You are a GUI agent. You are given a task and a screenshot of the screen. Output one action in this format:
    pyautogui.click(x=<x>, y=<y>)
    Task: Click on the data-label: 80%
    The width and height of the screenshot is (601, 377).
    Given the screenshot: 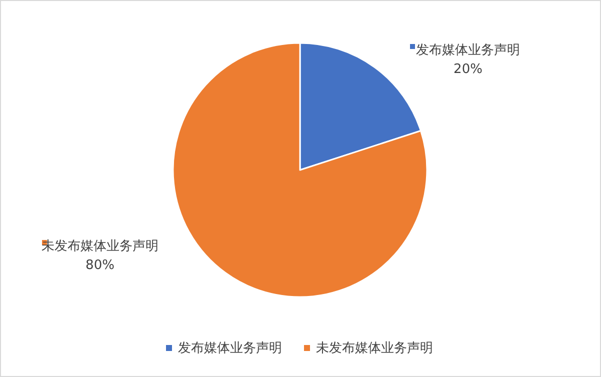 What is the action you would take?
    pyautogui.click(x=100, y=265)
    